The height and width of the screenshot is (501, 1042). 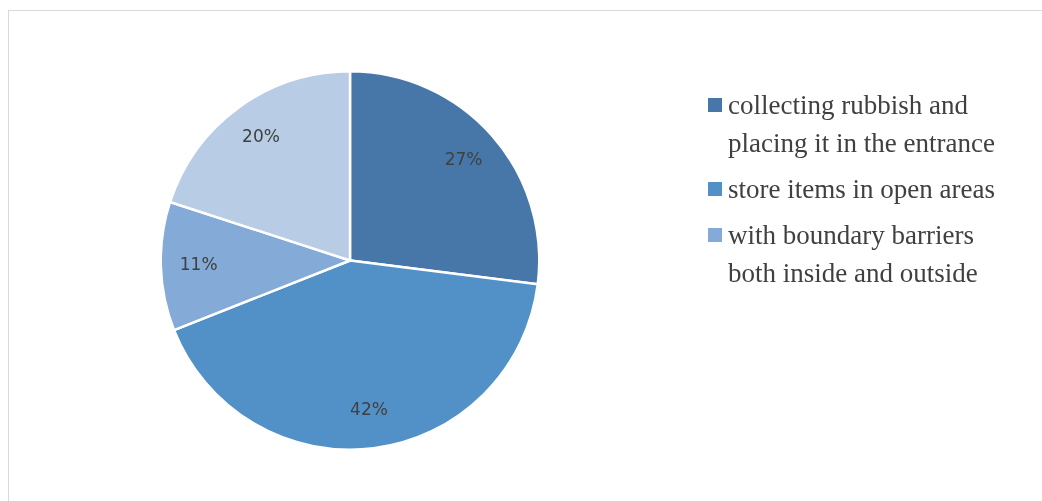 What do you see at coordinates (198, 263) in the screenshot?
I see `data-label: 11%` at bounding box center [198, 263].